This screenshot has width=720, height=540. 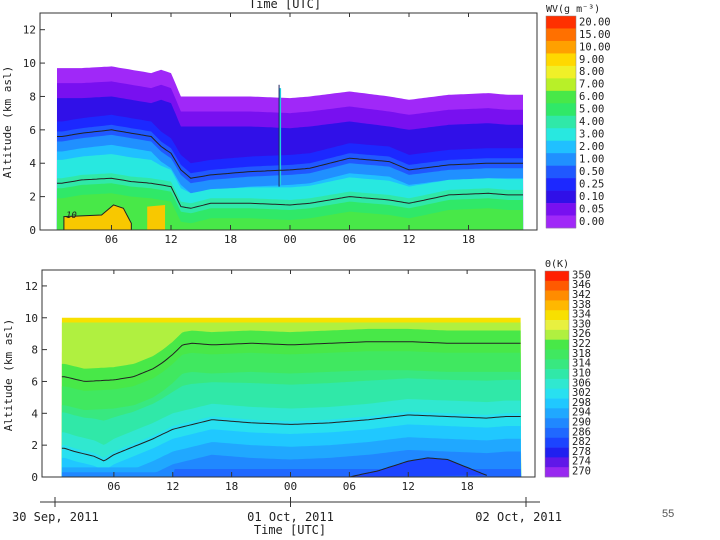 What do you see at coordinates (290, 154) in the screenshot?
I see `wv-contour-upper` at bounding box center [290, 154].